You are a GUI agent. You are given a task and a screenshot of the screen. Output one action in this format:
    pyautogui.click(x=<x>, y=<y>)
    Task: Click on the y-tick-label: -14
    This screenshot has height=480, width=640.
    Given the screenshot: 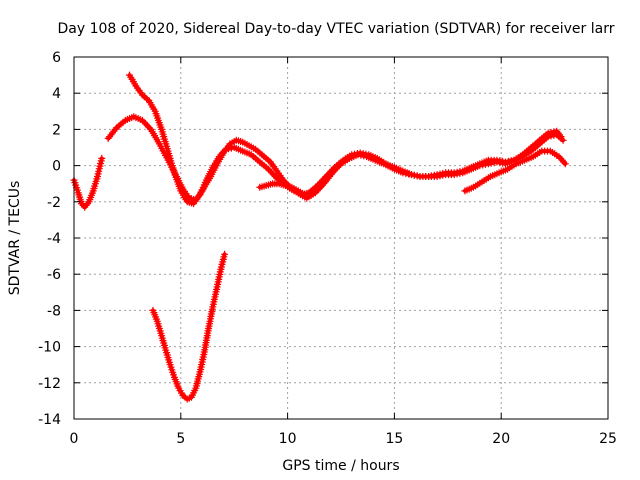 What is the action you would take?
    pyautogui.click(x=49, y=420)
    